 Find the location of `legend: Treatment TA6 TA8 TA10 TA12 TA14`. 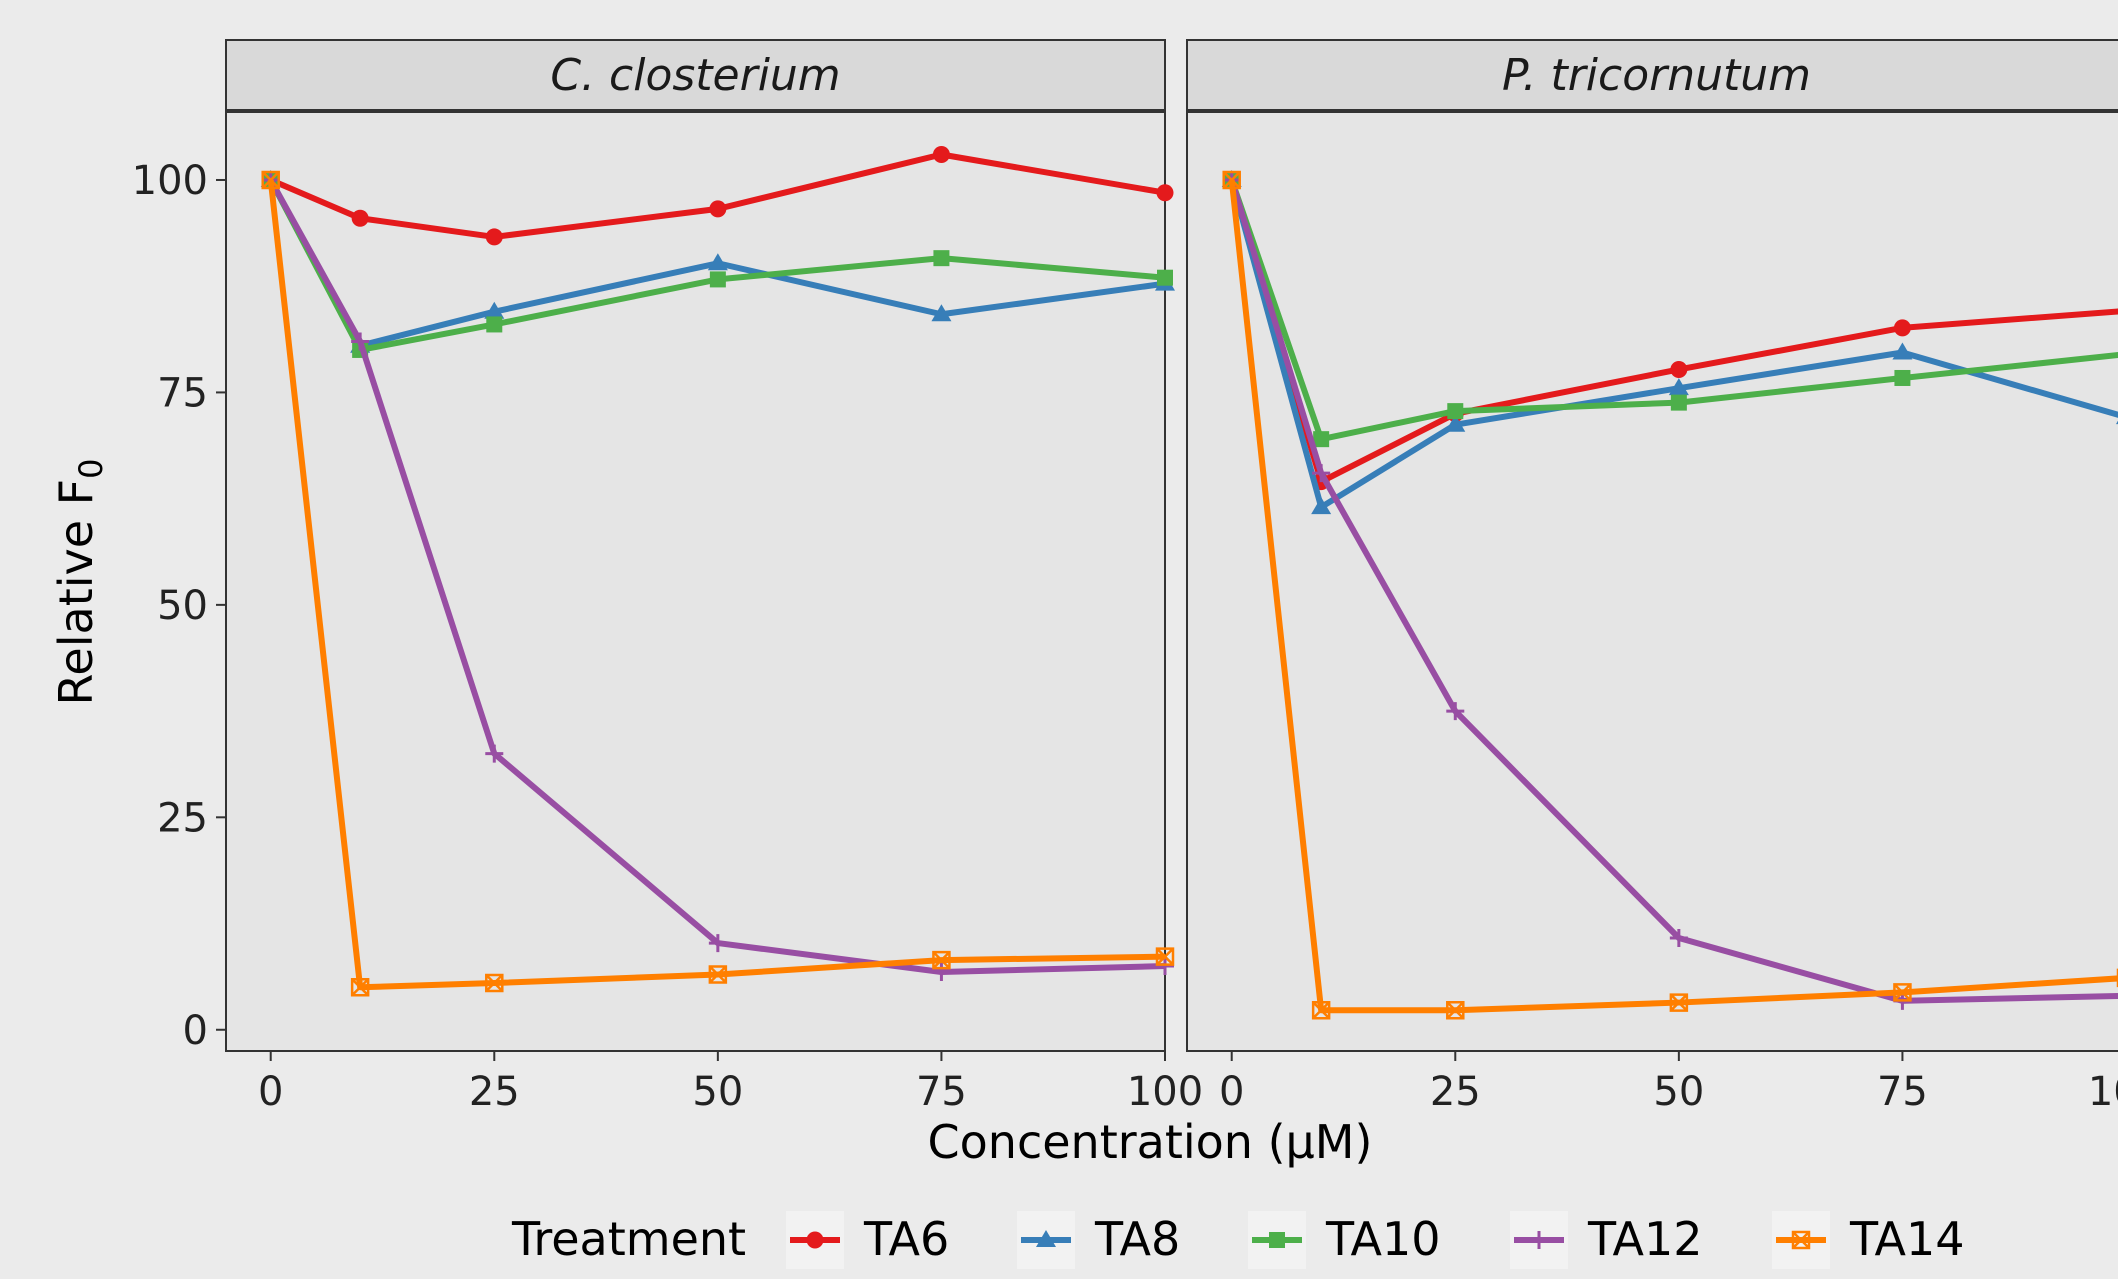

legend: Treatment TA6 TA8 TA10 TA12 TA14 is located at coordinates (1238, 1240).